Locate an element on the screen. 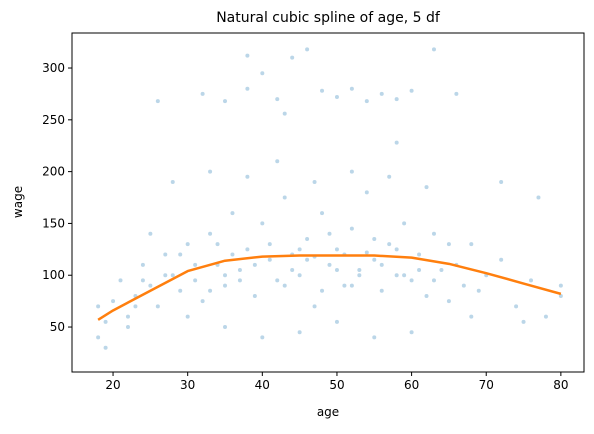 The image size is (594, 434). x-tick-label: 70 is located at coordinates (486, 385).